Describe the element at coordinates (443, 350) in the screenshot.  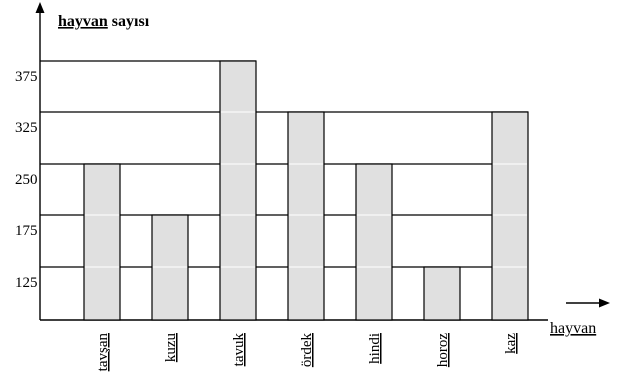
I see `category-label: horoz` at that location.